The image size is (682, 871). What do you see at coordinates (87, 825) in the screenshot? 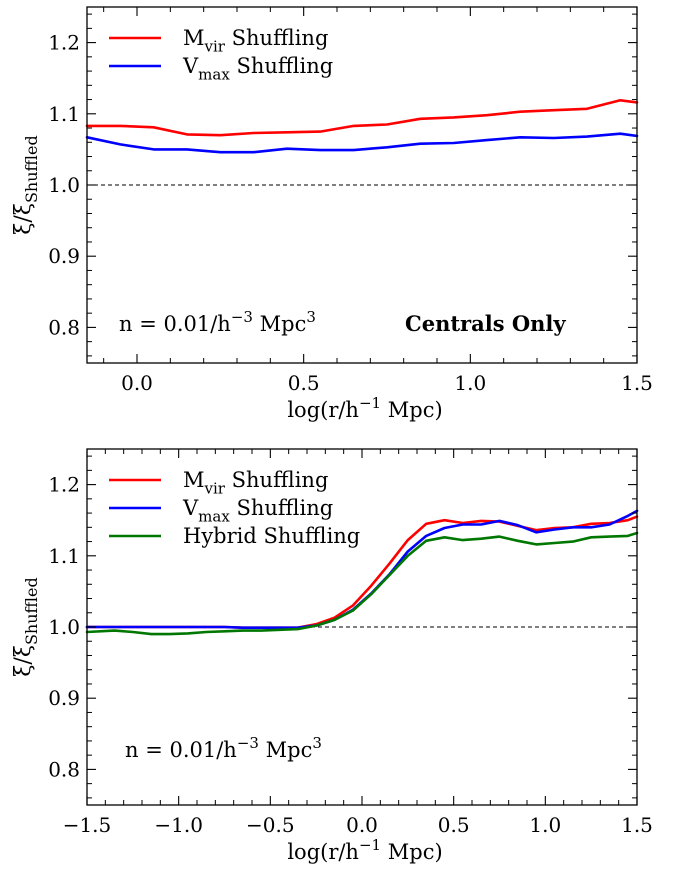
I see `x-tick-label: −1.5` at bounding box center [87, 825].